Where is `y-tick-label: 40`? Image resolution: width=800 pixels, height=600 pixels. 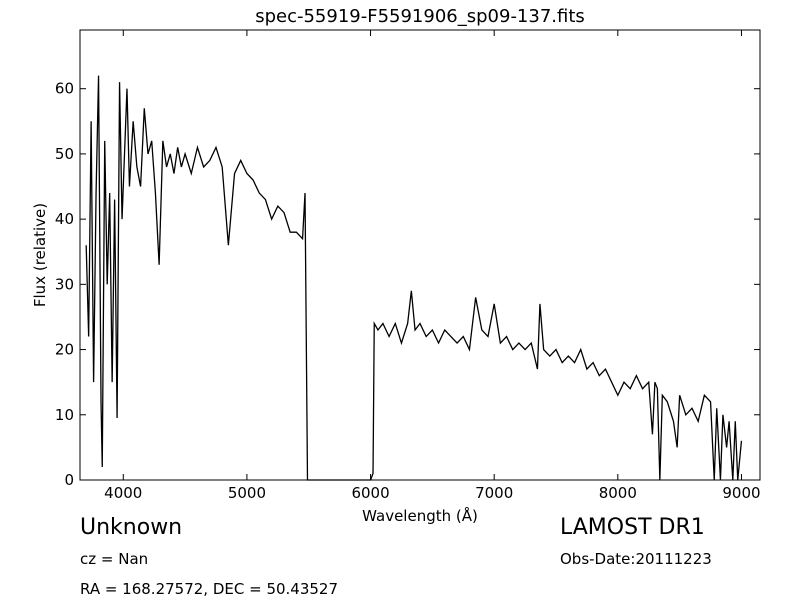
y-tick-label: 40 is located at coordinates (64, 219).